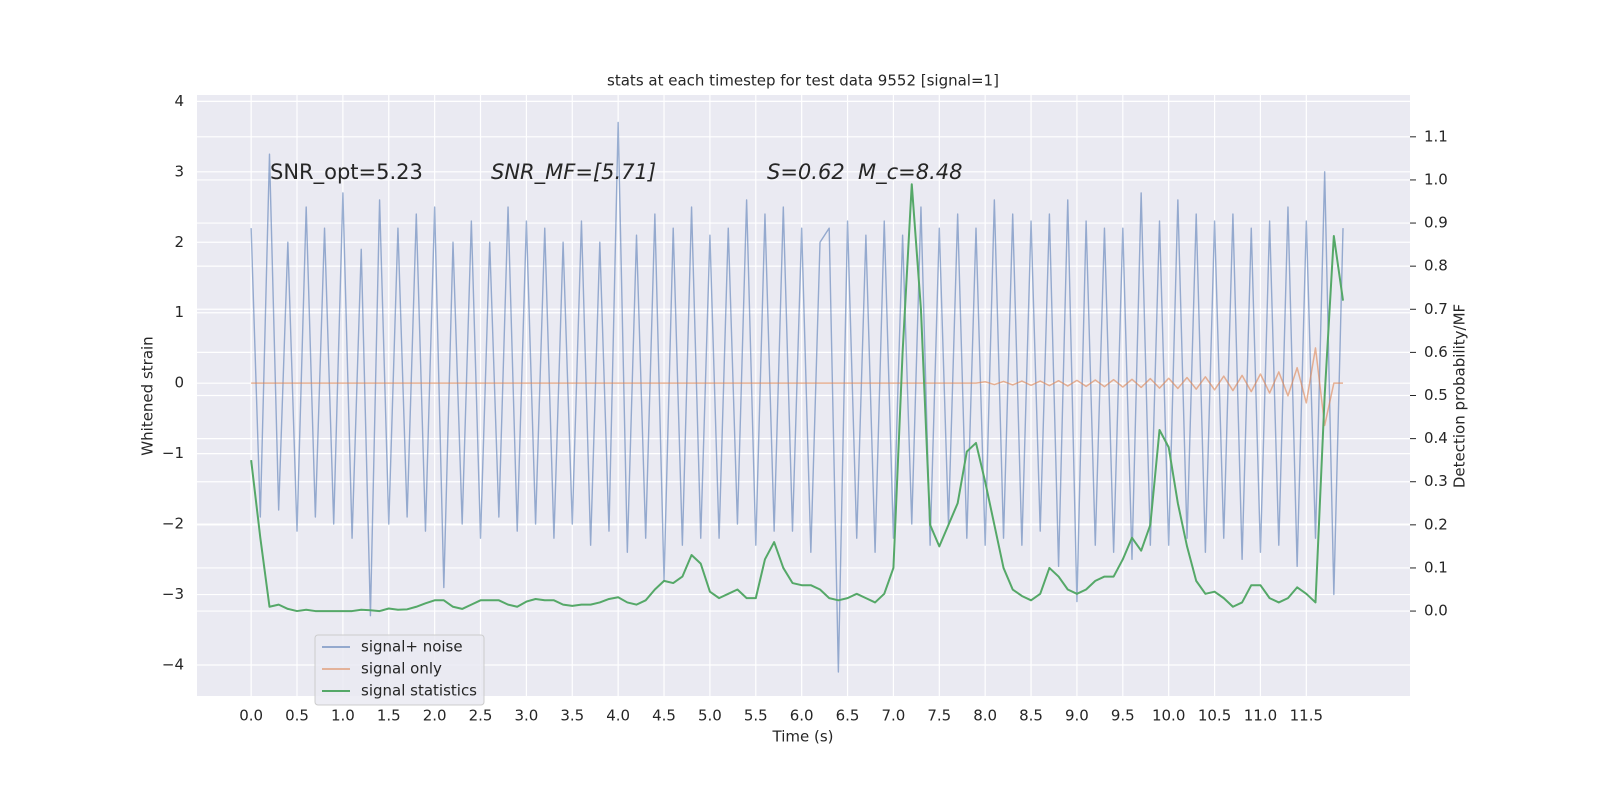 This screenshot has width=1600, height=800. I want to click on legend-label: signal+ noise, so click(412, 647).